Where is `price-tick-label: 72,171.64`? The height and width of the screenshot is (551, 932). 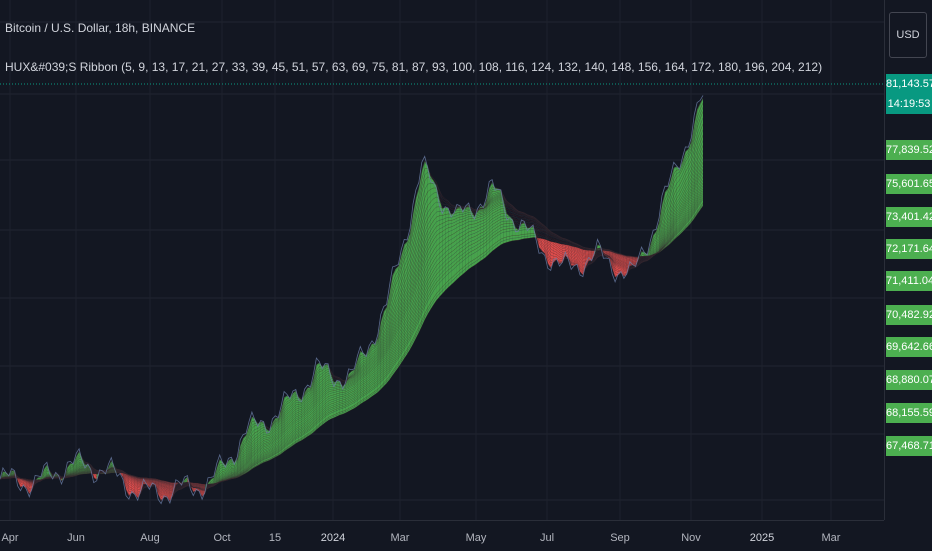
price-tick-label: 72,171.64 is located at coordinates (909, 249).